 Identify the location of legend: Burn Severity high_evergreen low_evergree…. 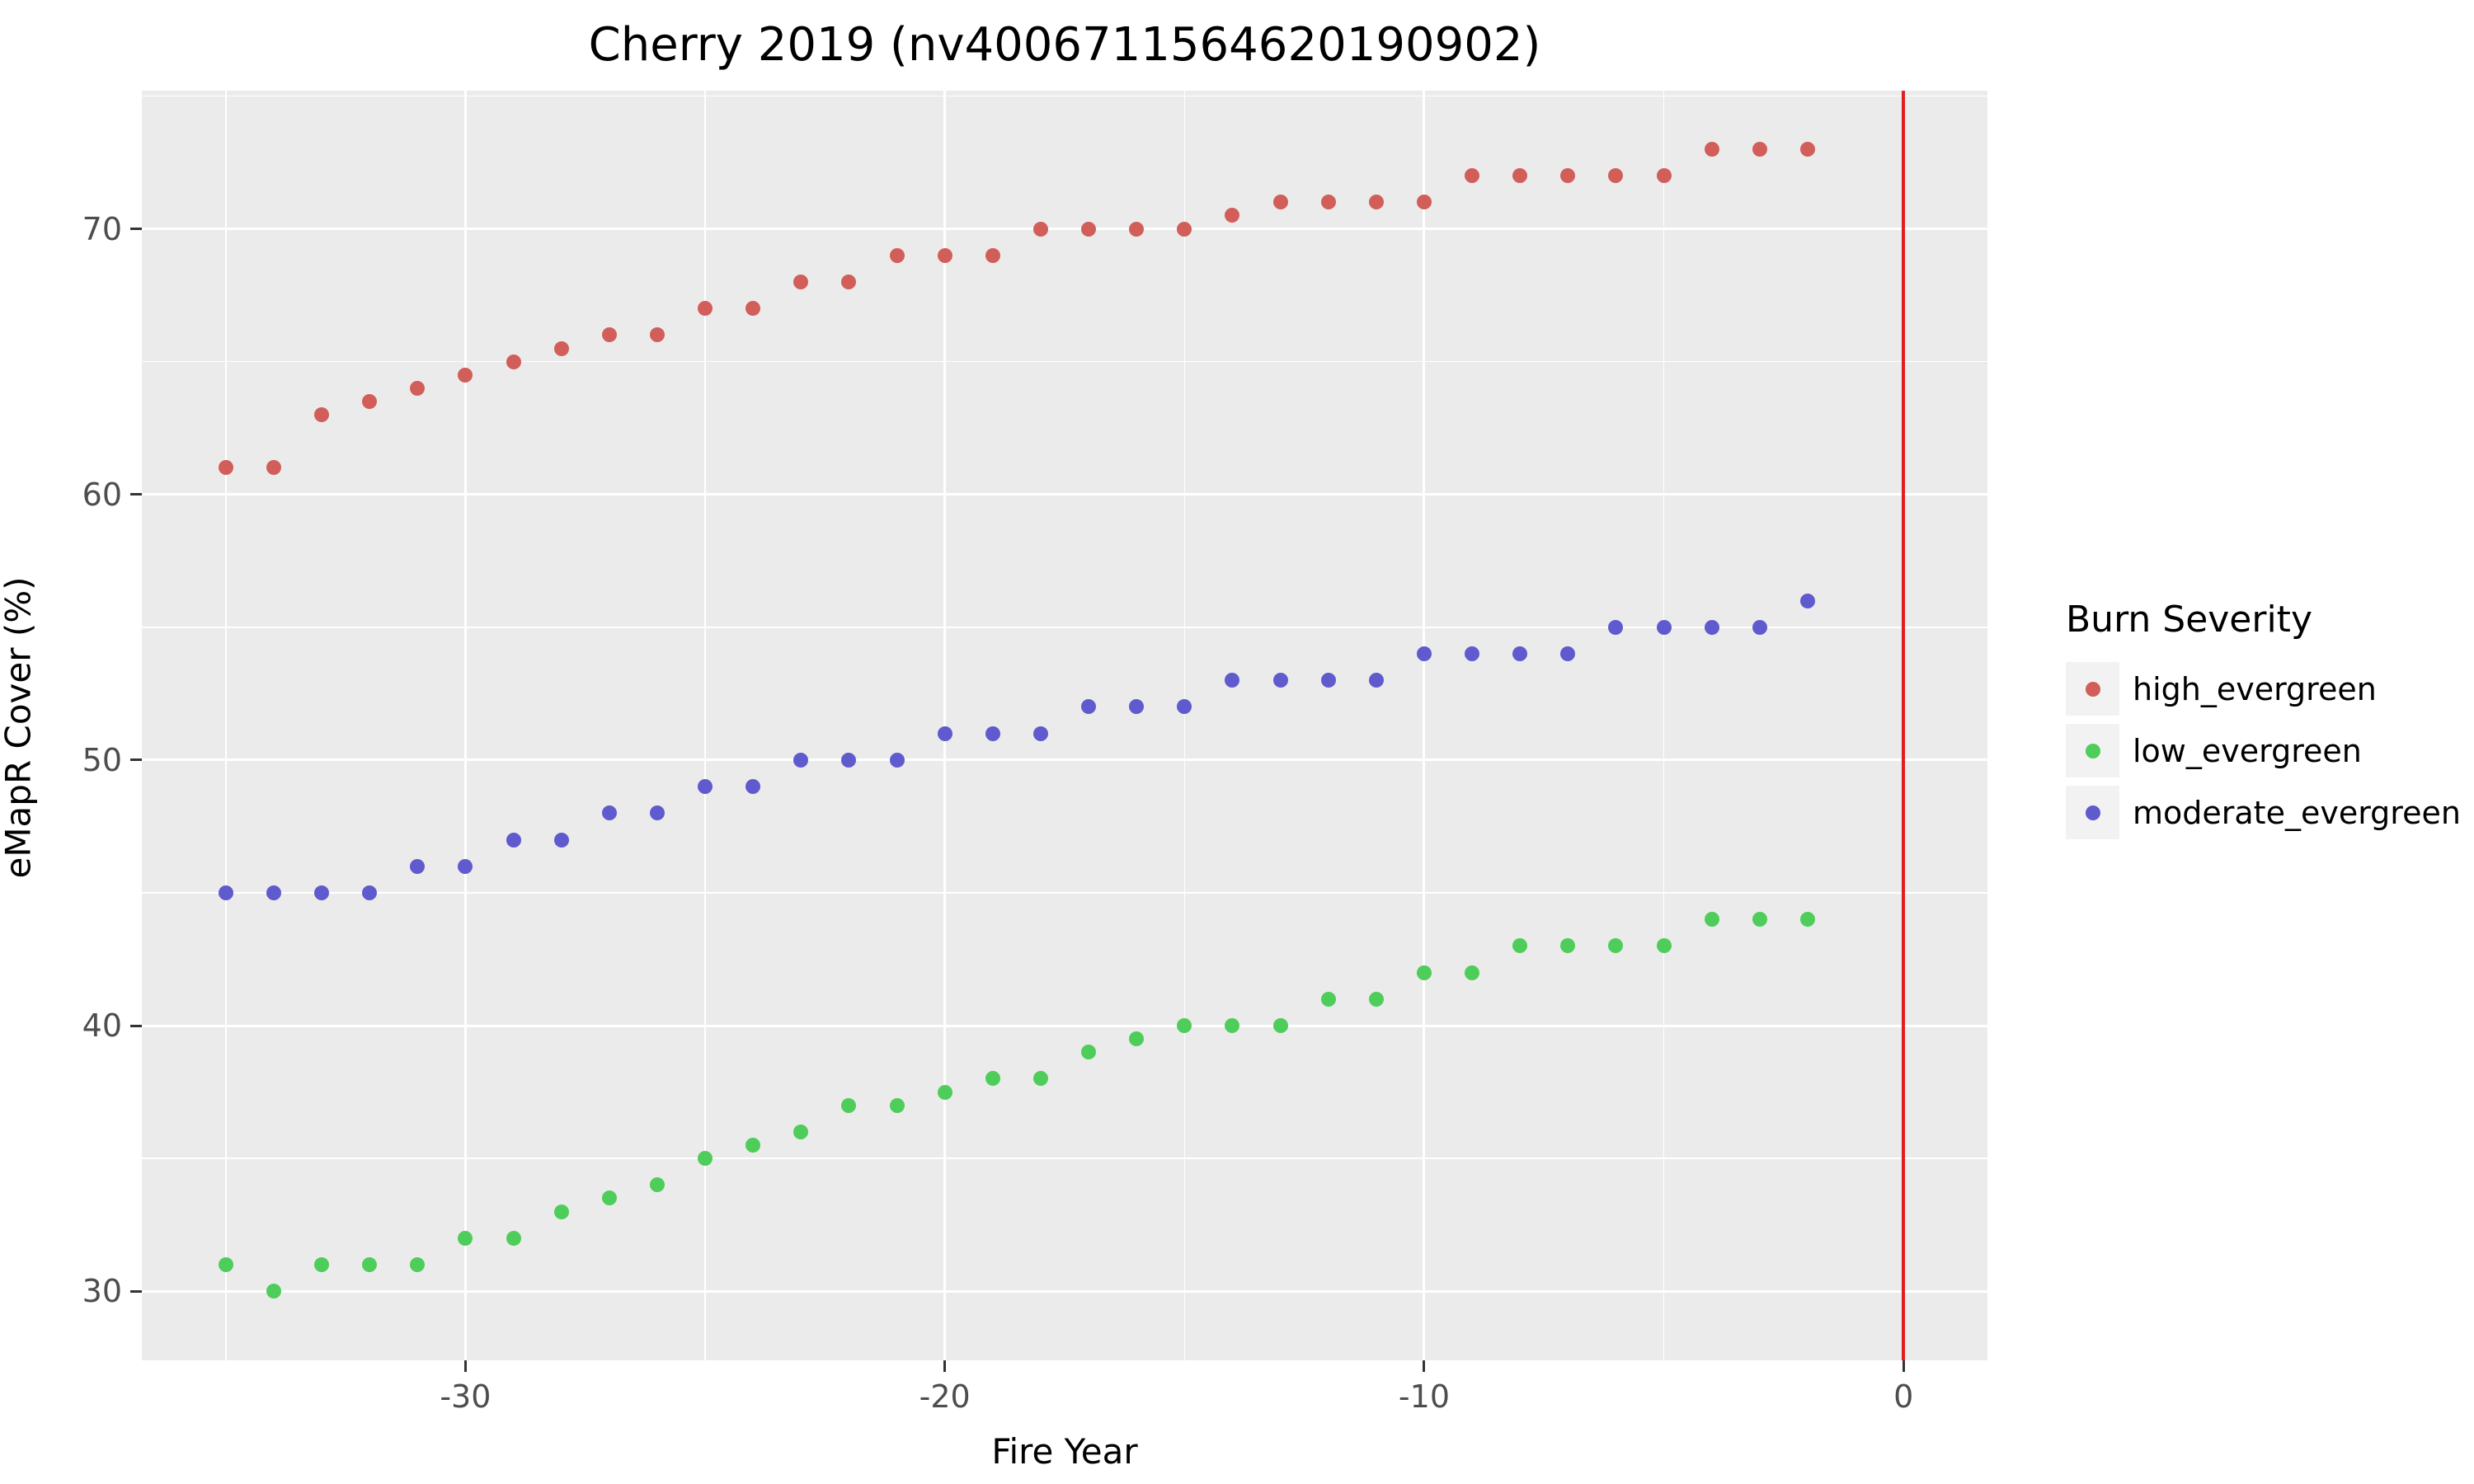
(2263, 723).